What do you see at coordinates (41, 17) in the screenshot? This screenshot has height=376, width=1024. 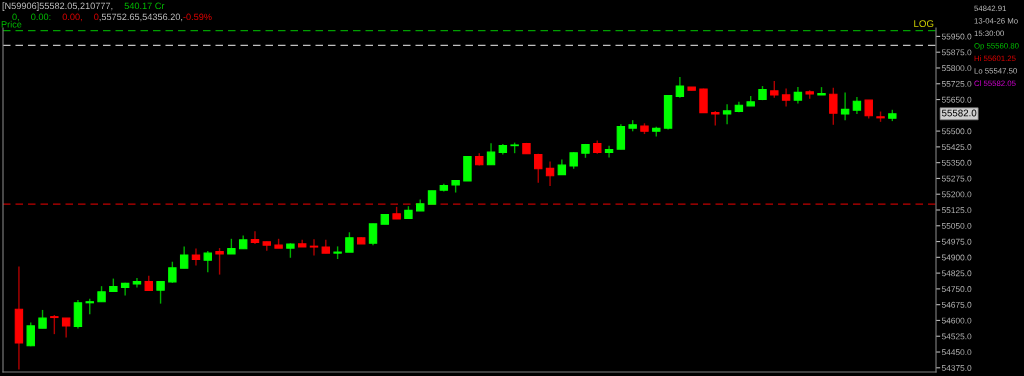 I see `text: 0.00:` at bounding box center [41, 17].